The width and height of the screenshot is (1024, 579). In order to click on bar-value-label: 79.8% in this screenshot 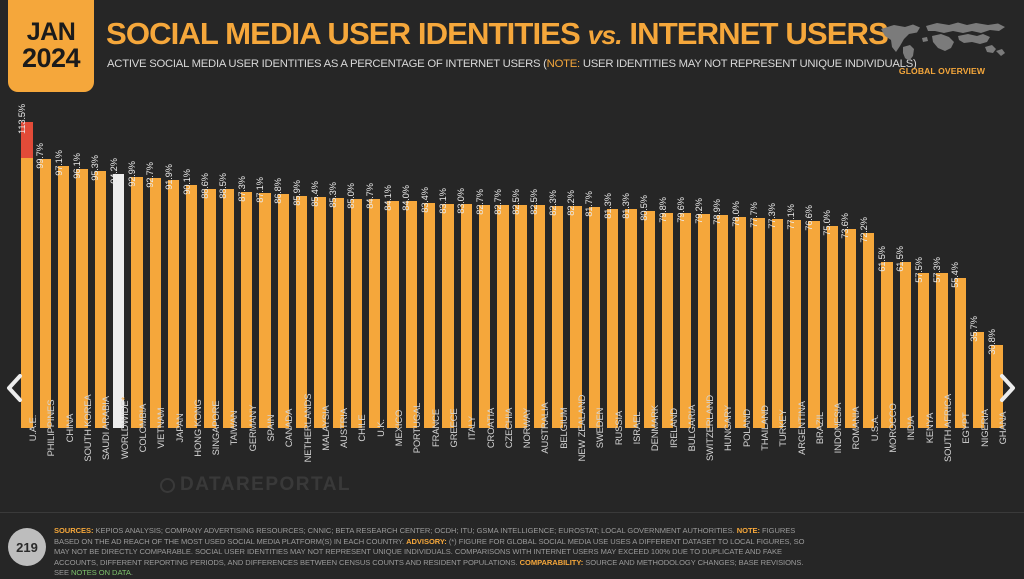, I will do `click(662, 209)`.